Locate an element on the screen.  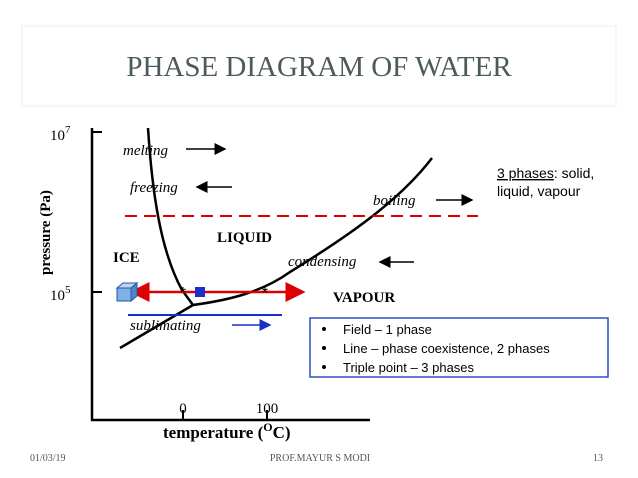
region-label: ICE is located at coordinates (126, 258).